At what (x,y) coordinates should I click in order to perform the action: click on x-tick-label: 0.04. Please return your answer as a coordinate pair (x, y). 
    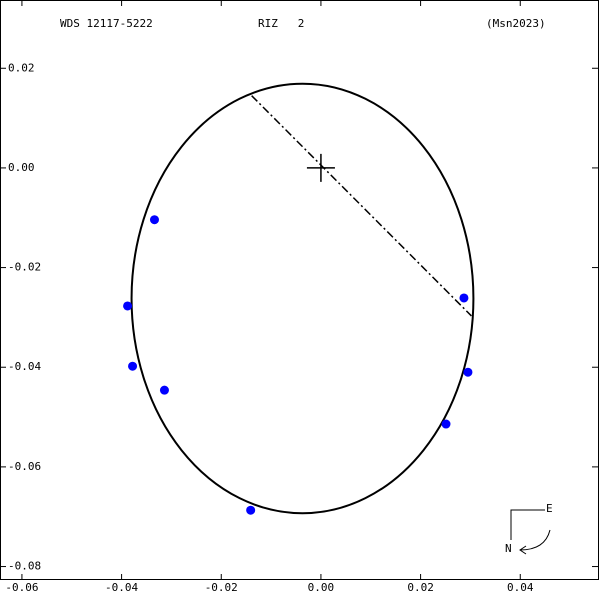
    Looking at the image, I should click on (520, 587).